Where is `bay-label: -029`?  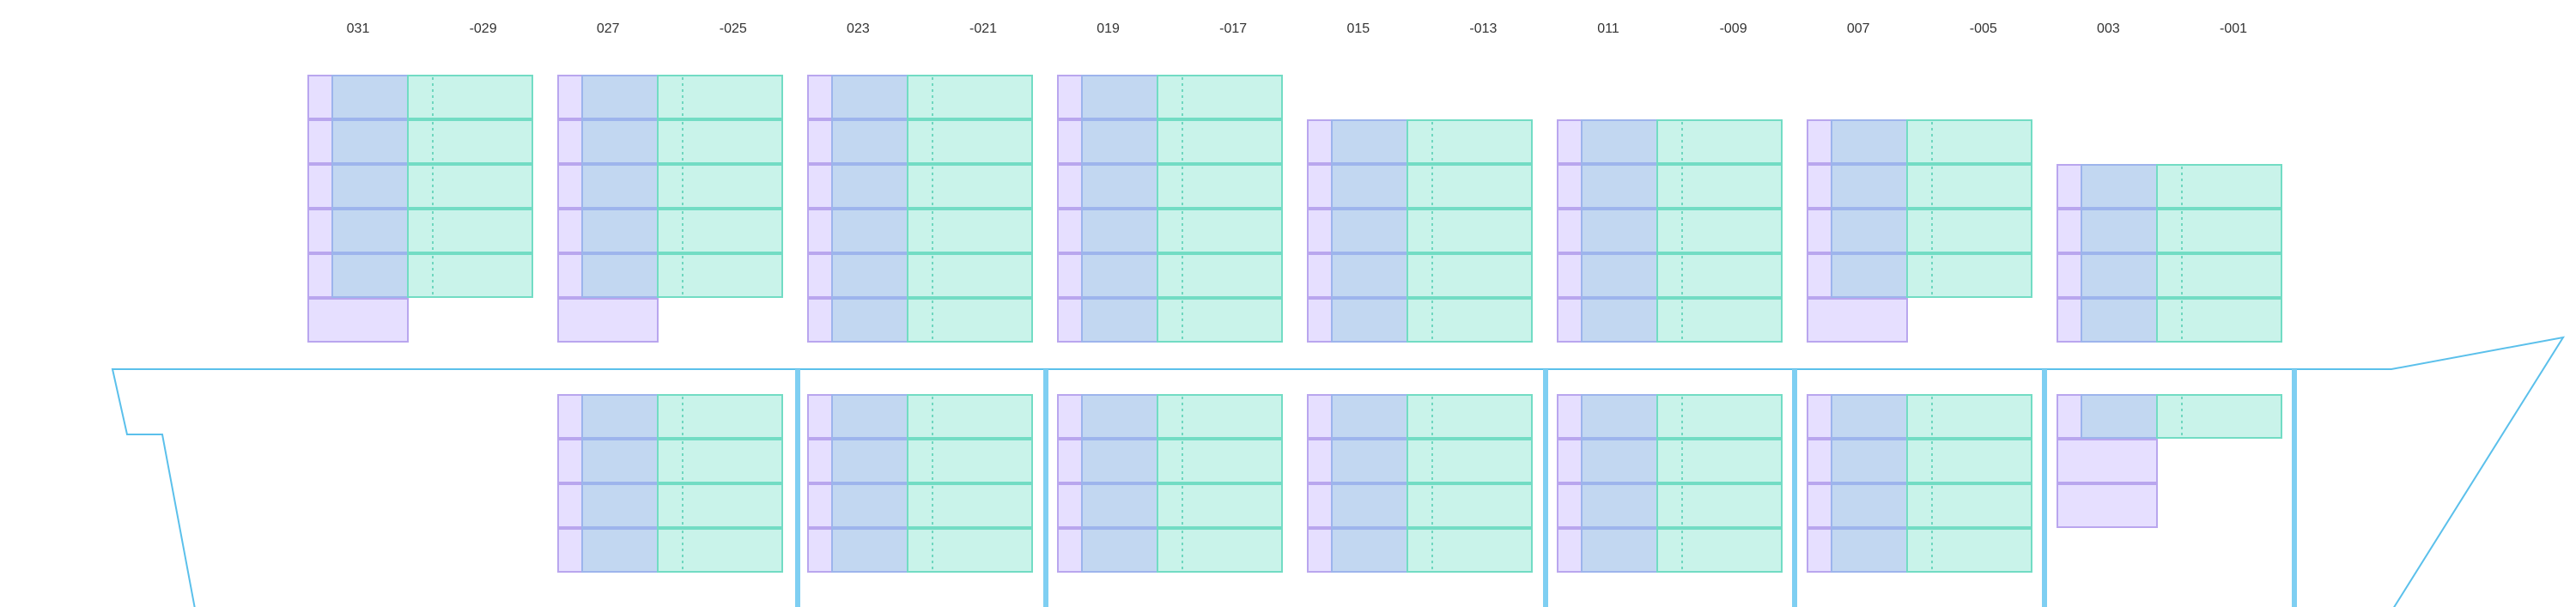 bay-label: -029 is located at coordinates (483, 28).